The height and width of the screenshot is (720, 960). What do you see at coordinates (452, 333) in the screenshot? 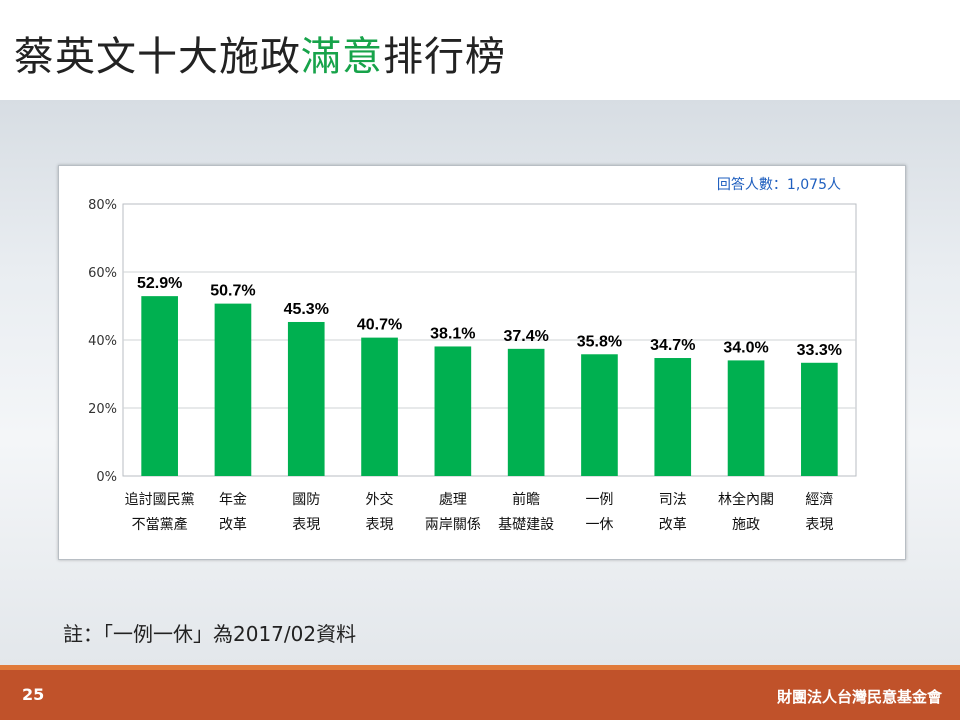
I see `data-label: 38.1%` at bounding box center [452, 333].